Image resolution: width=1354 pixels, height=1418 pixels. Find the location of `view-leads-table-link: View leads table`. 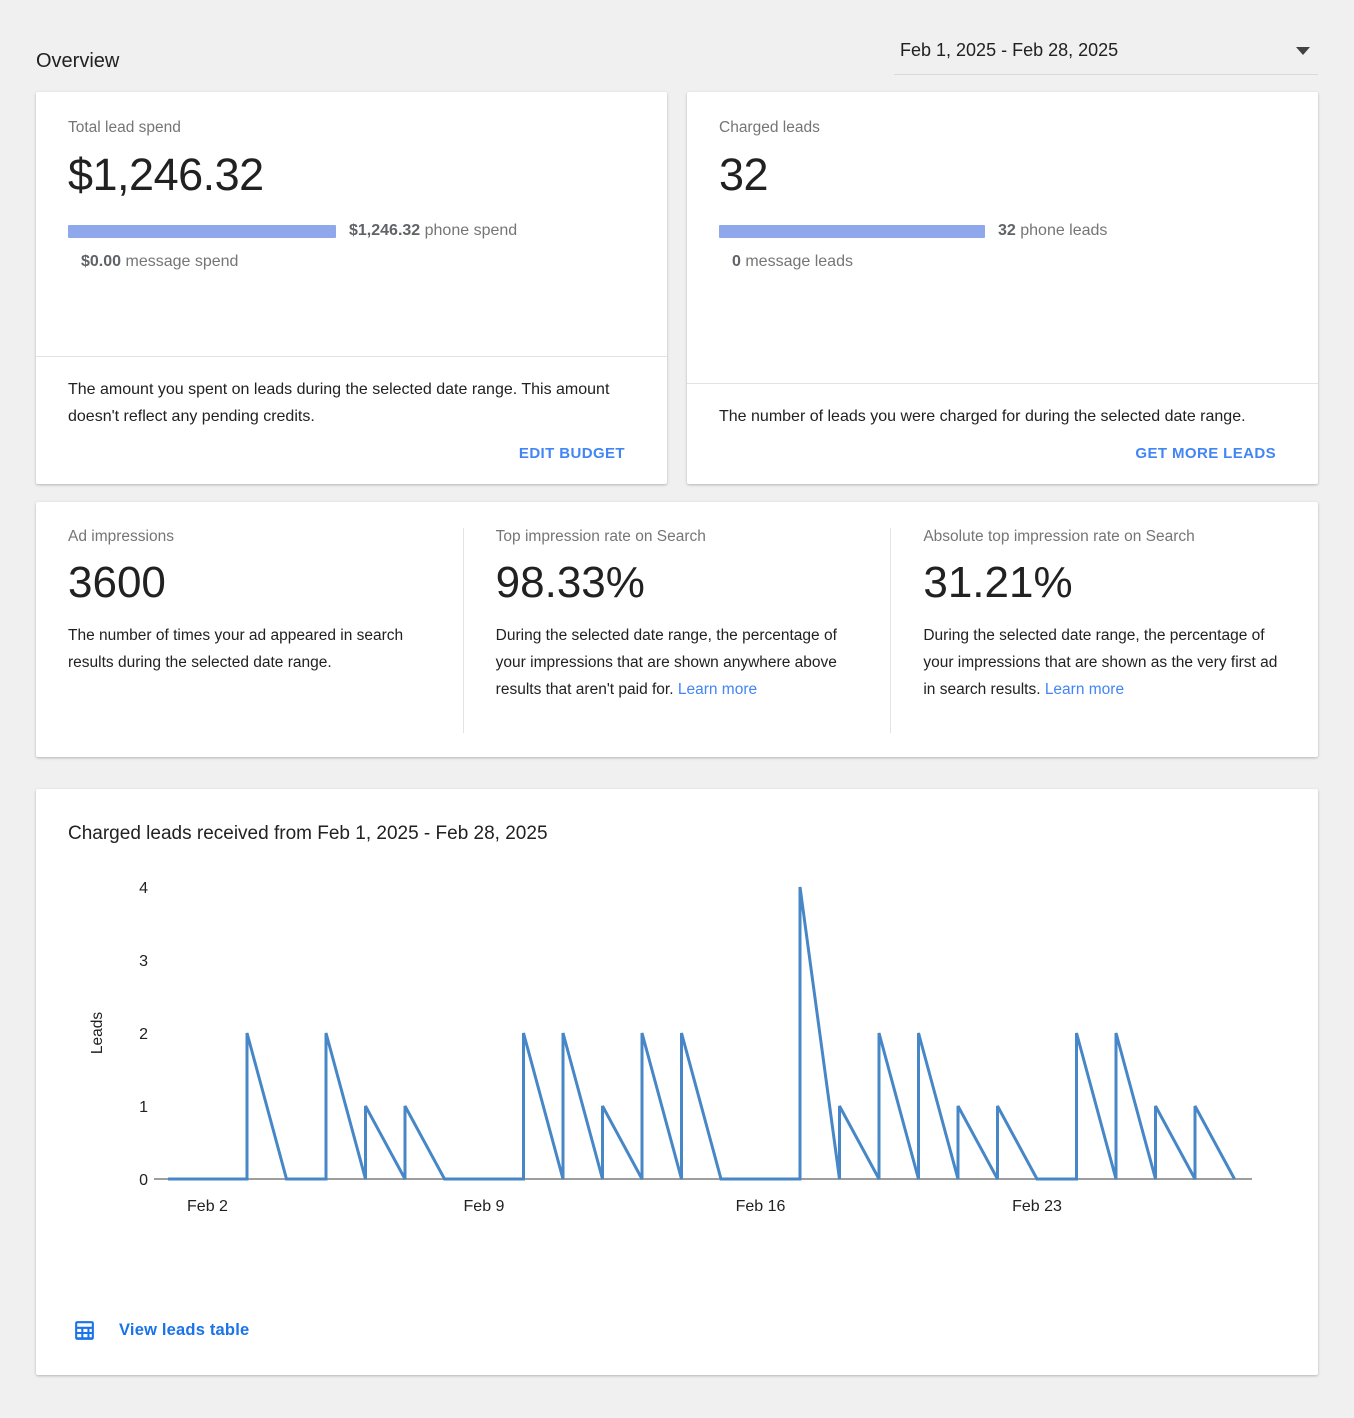

view-leads-table-link: View leads table is located at coordinates (160, 1330).